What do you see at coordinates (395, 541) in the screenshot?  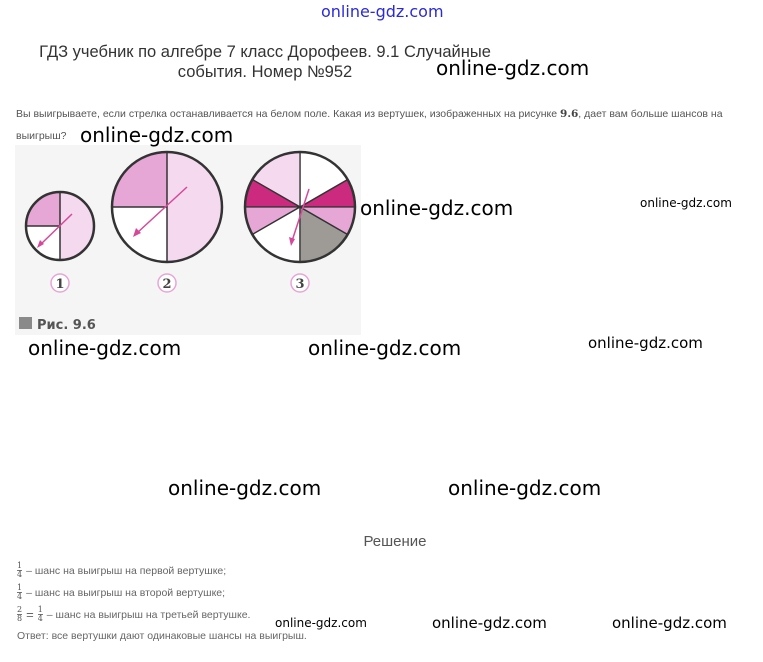 I see `solution-heading: Решение` at bounding box center [395, 541].